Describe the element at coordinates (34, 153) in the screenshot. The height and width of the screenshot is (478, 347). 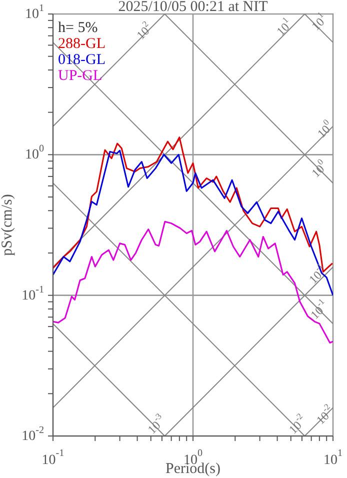
I see `y-tick-label: 10$^{0}$` at that location.